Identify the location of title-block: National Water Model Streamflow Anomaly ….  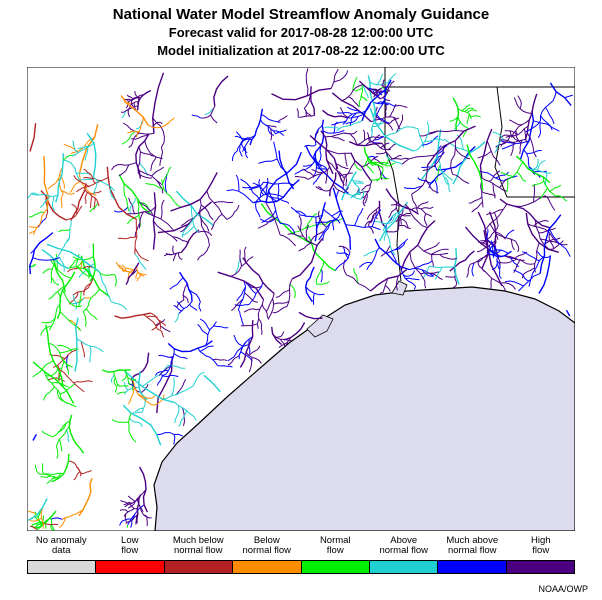
(301, 33).